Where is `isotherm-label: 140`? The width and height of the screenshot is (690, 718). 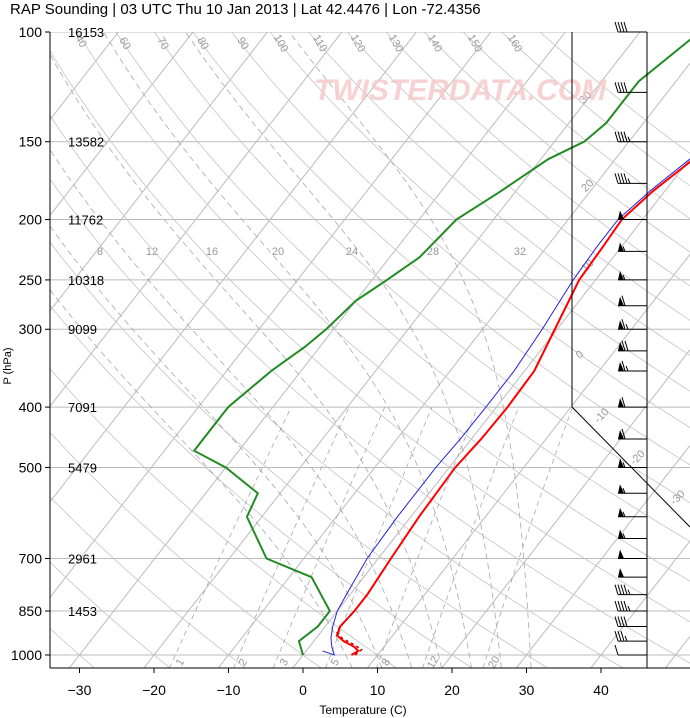
isotherm-label: 140 is located at coordinates (435, 44).